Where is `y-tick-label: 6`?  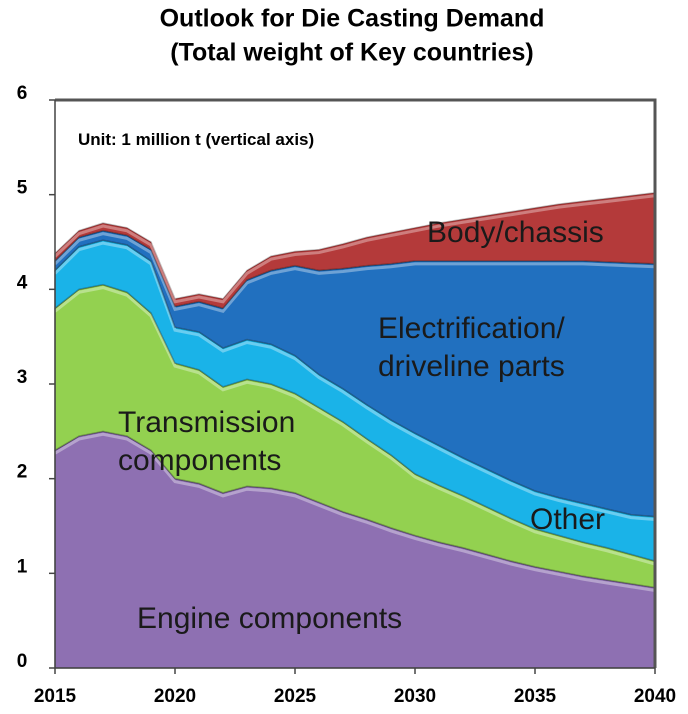
y-tick-label: 6 is located at coordinates (22, 93).